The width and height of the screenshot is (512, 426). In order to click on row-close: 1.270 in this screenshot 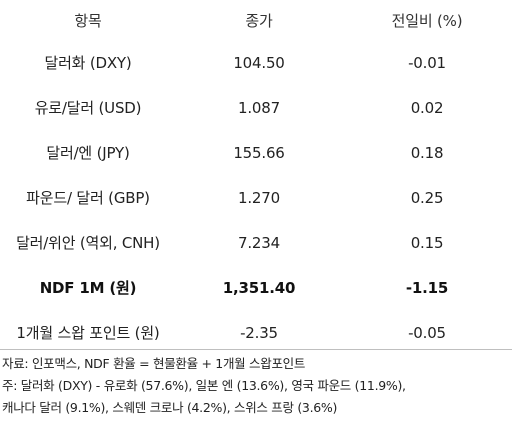, I will do `click(259, 197)`.